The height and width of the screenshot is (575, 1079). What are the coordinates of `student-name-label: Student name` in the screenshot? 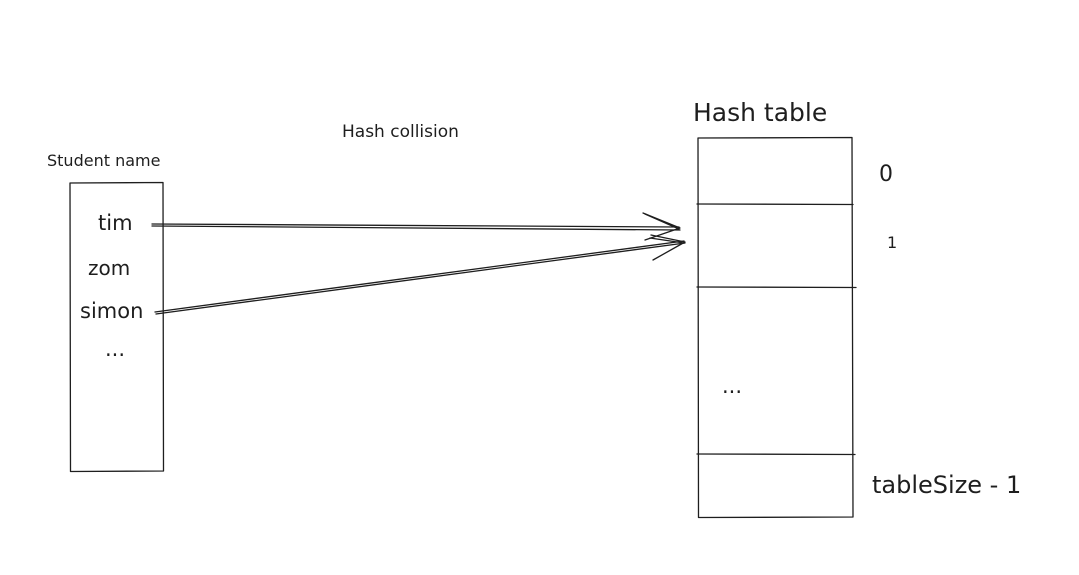 It's located at (103, 160).